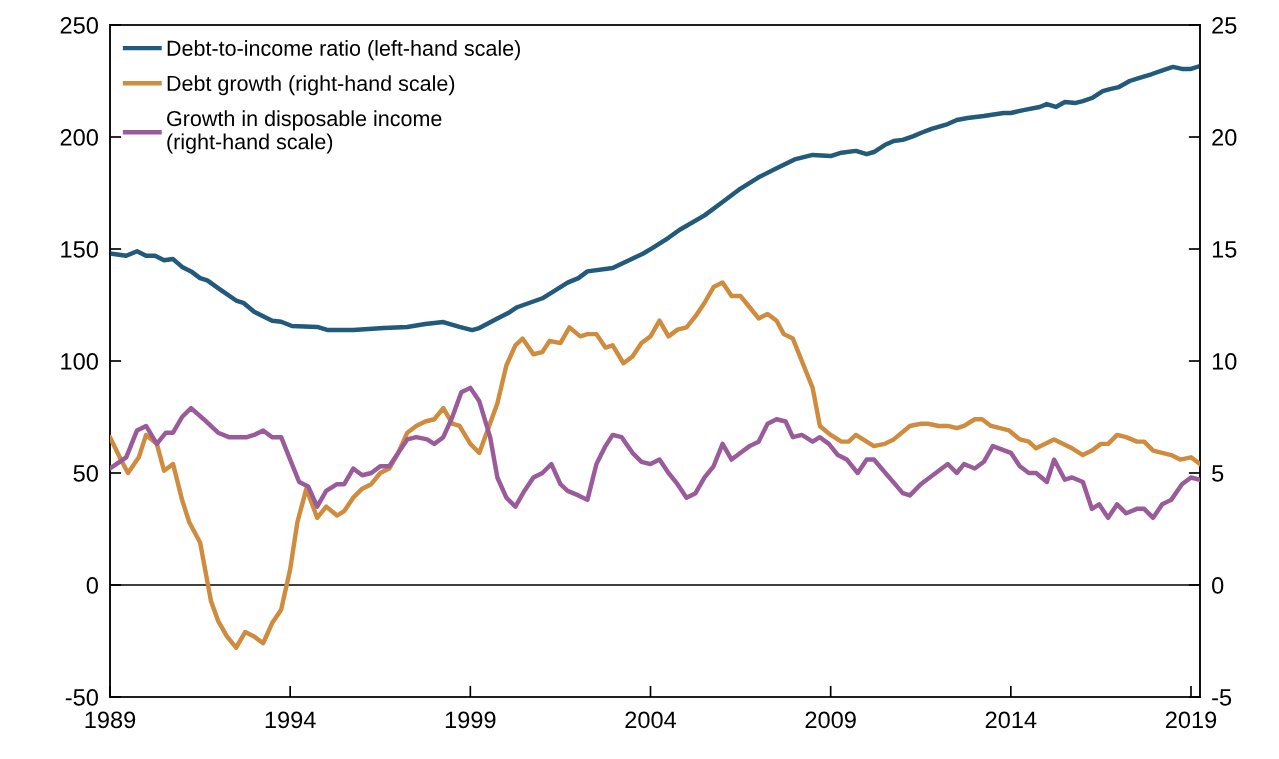 The width and height of the screenshot is (1279, 759). What do you see at coordinates (1224, 137) in the screenshot?
I see `y2-tick-label: 20` at bounding box center [1224, 137].